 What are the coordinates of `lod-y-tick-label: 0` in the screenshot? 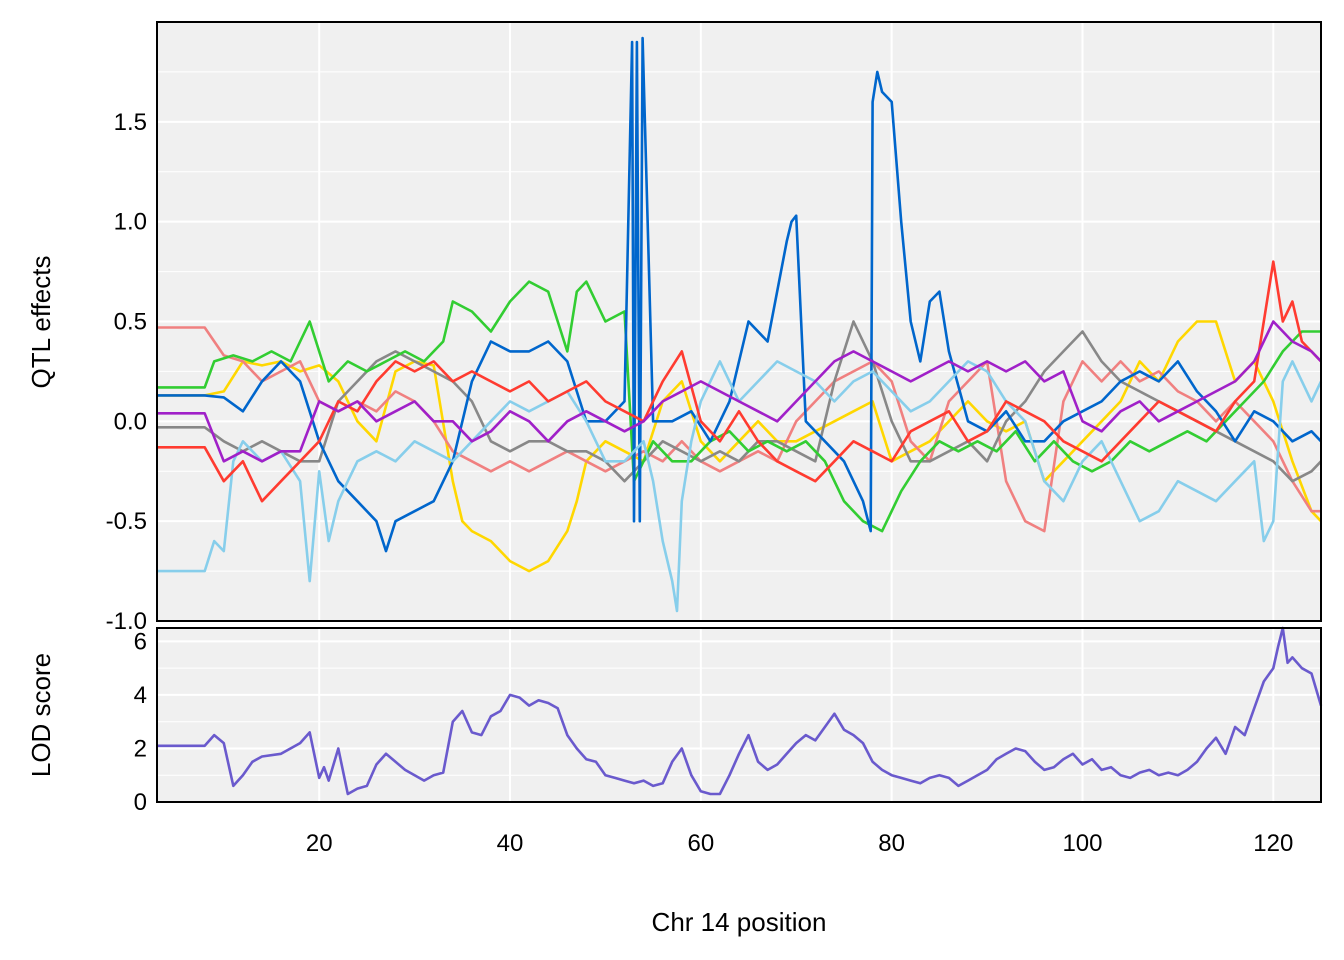 It's located at (140, 802).